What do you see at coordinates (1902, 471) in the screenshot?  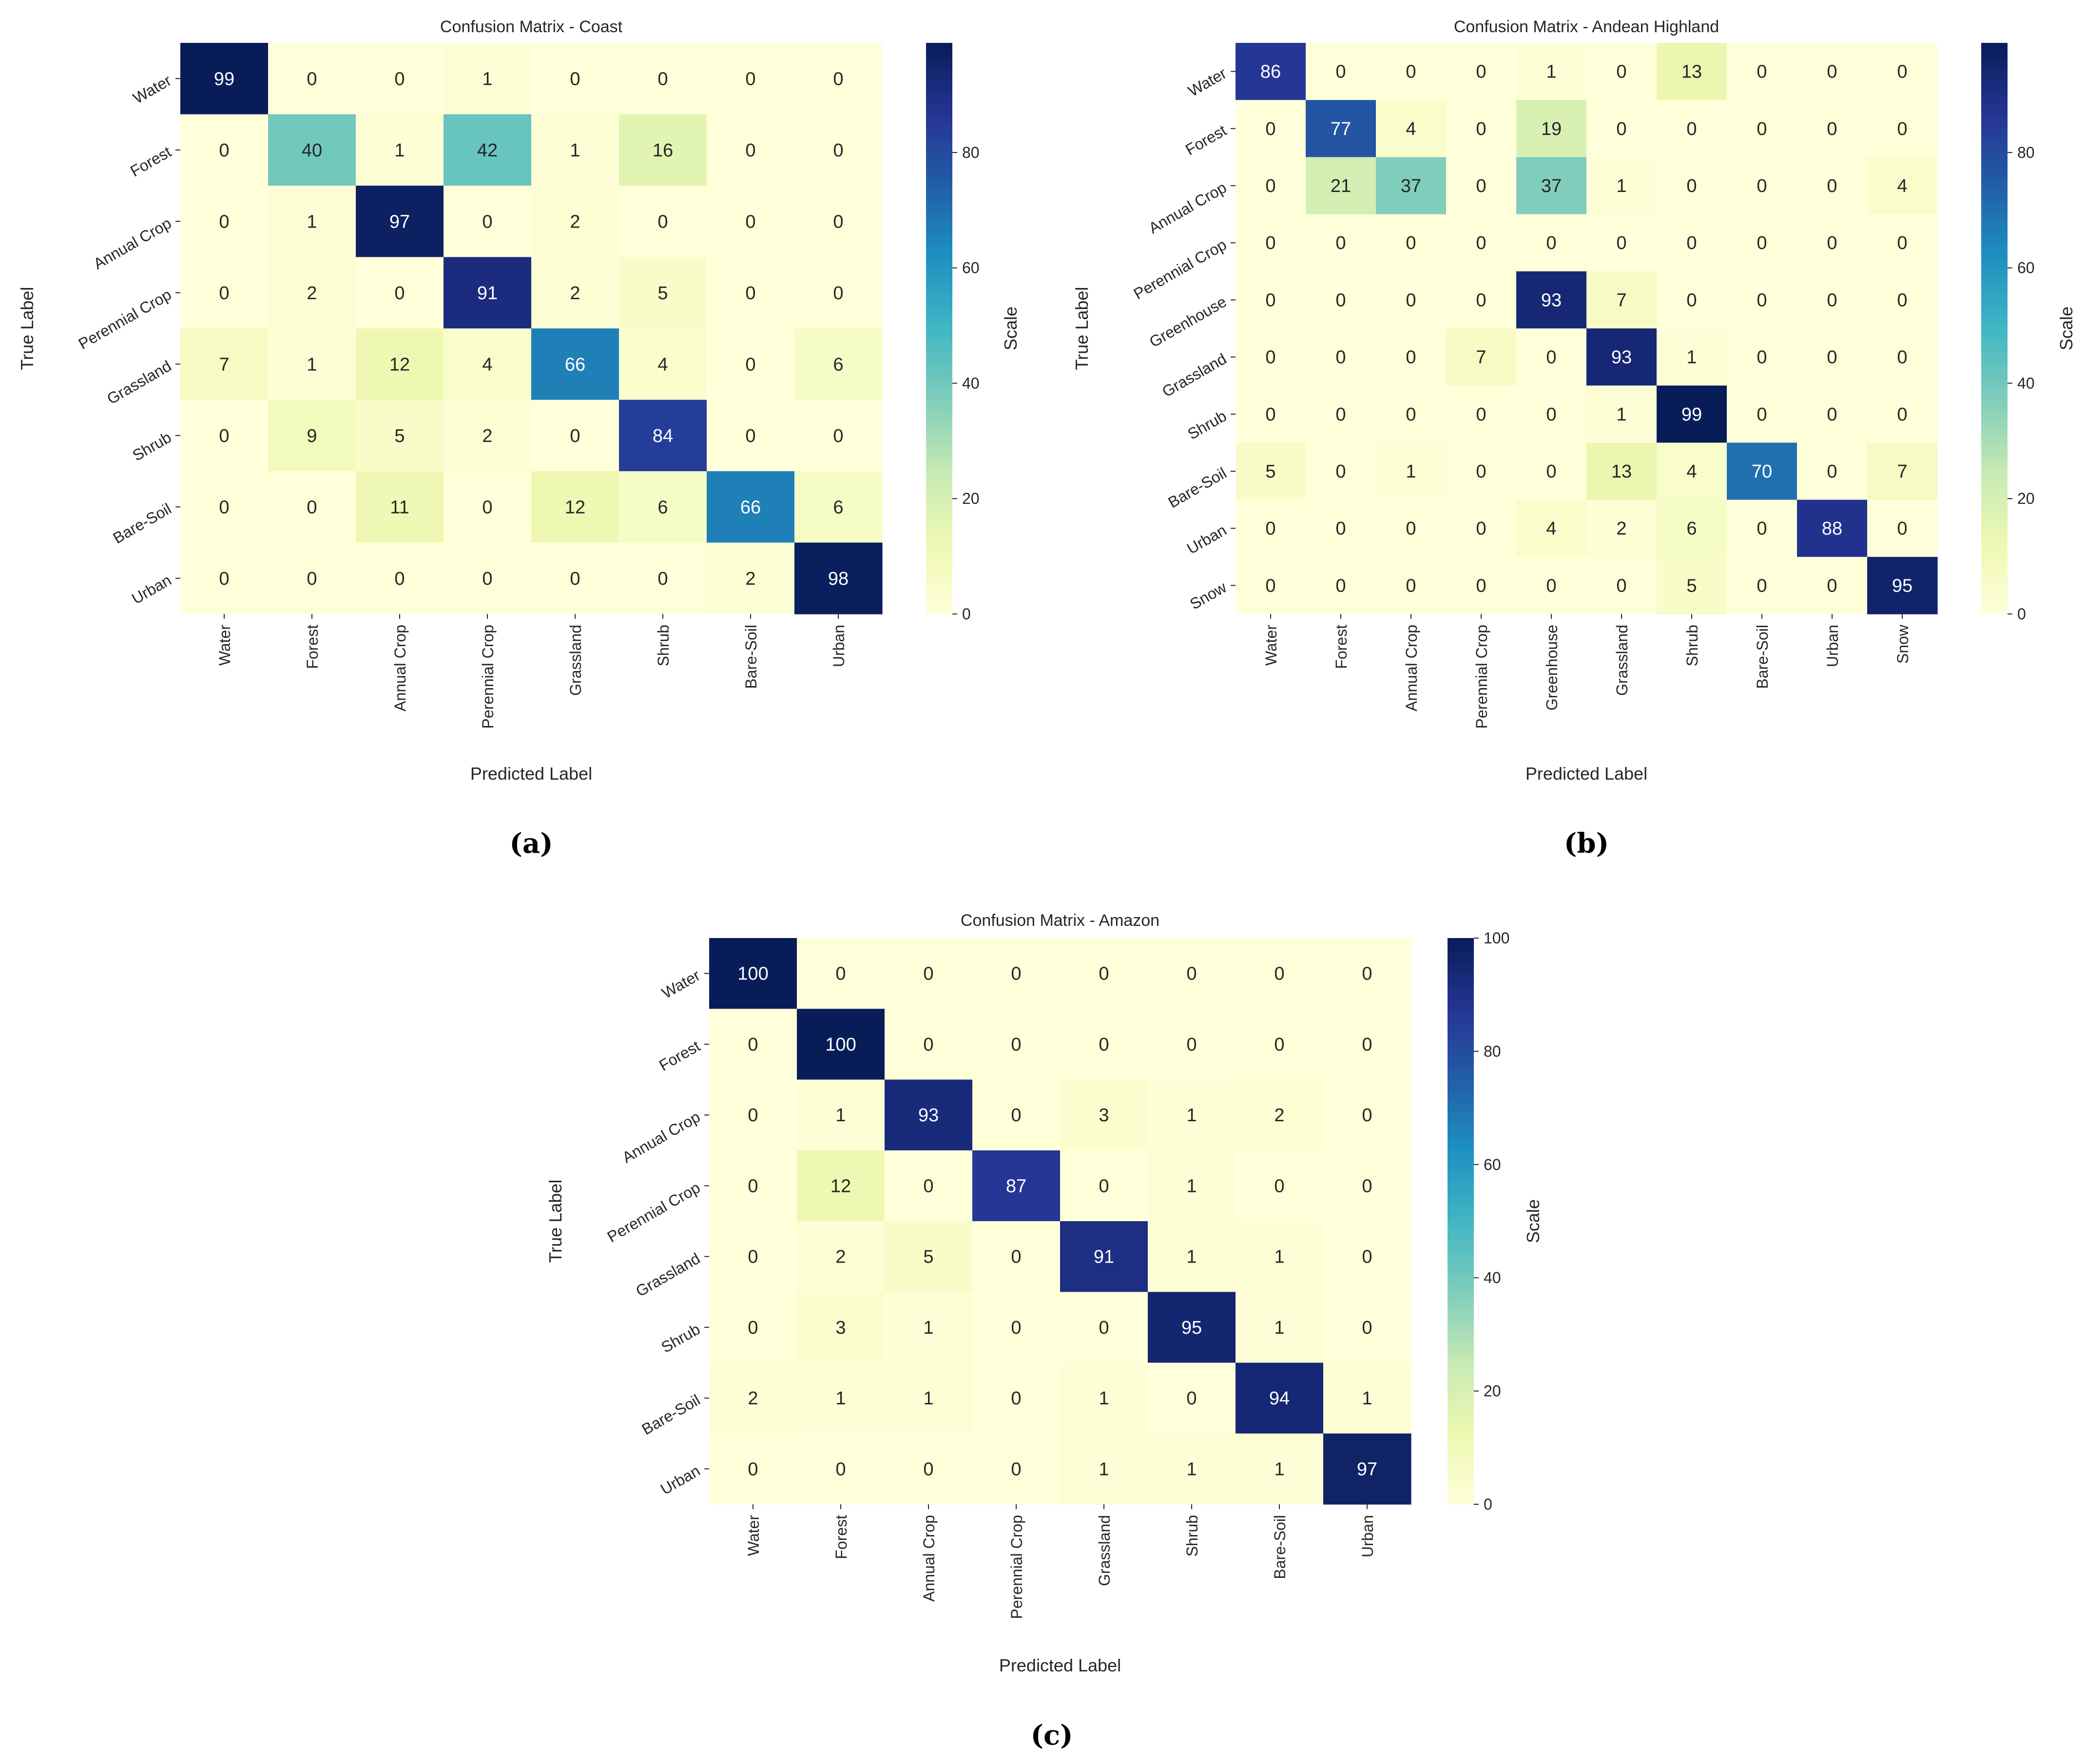 I see `heatmap-cell-bare-soil-snow` at bounding box center [1902, 471].